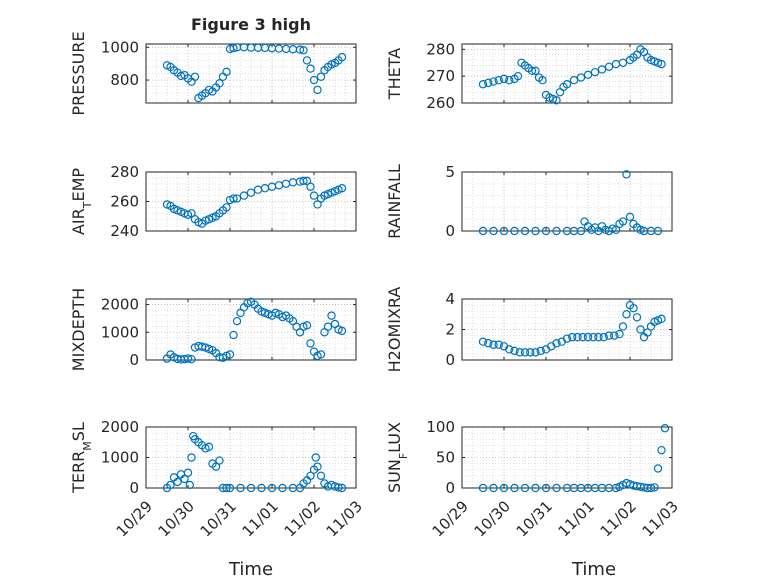  I want to click on plot-area, so click(567, 201).